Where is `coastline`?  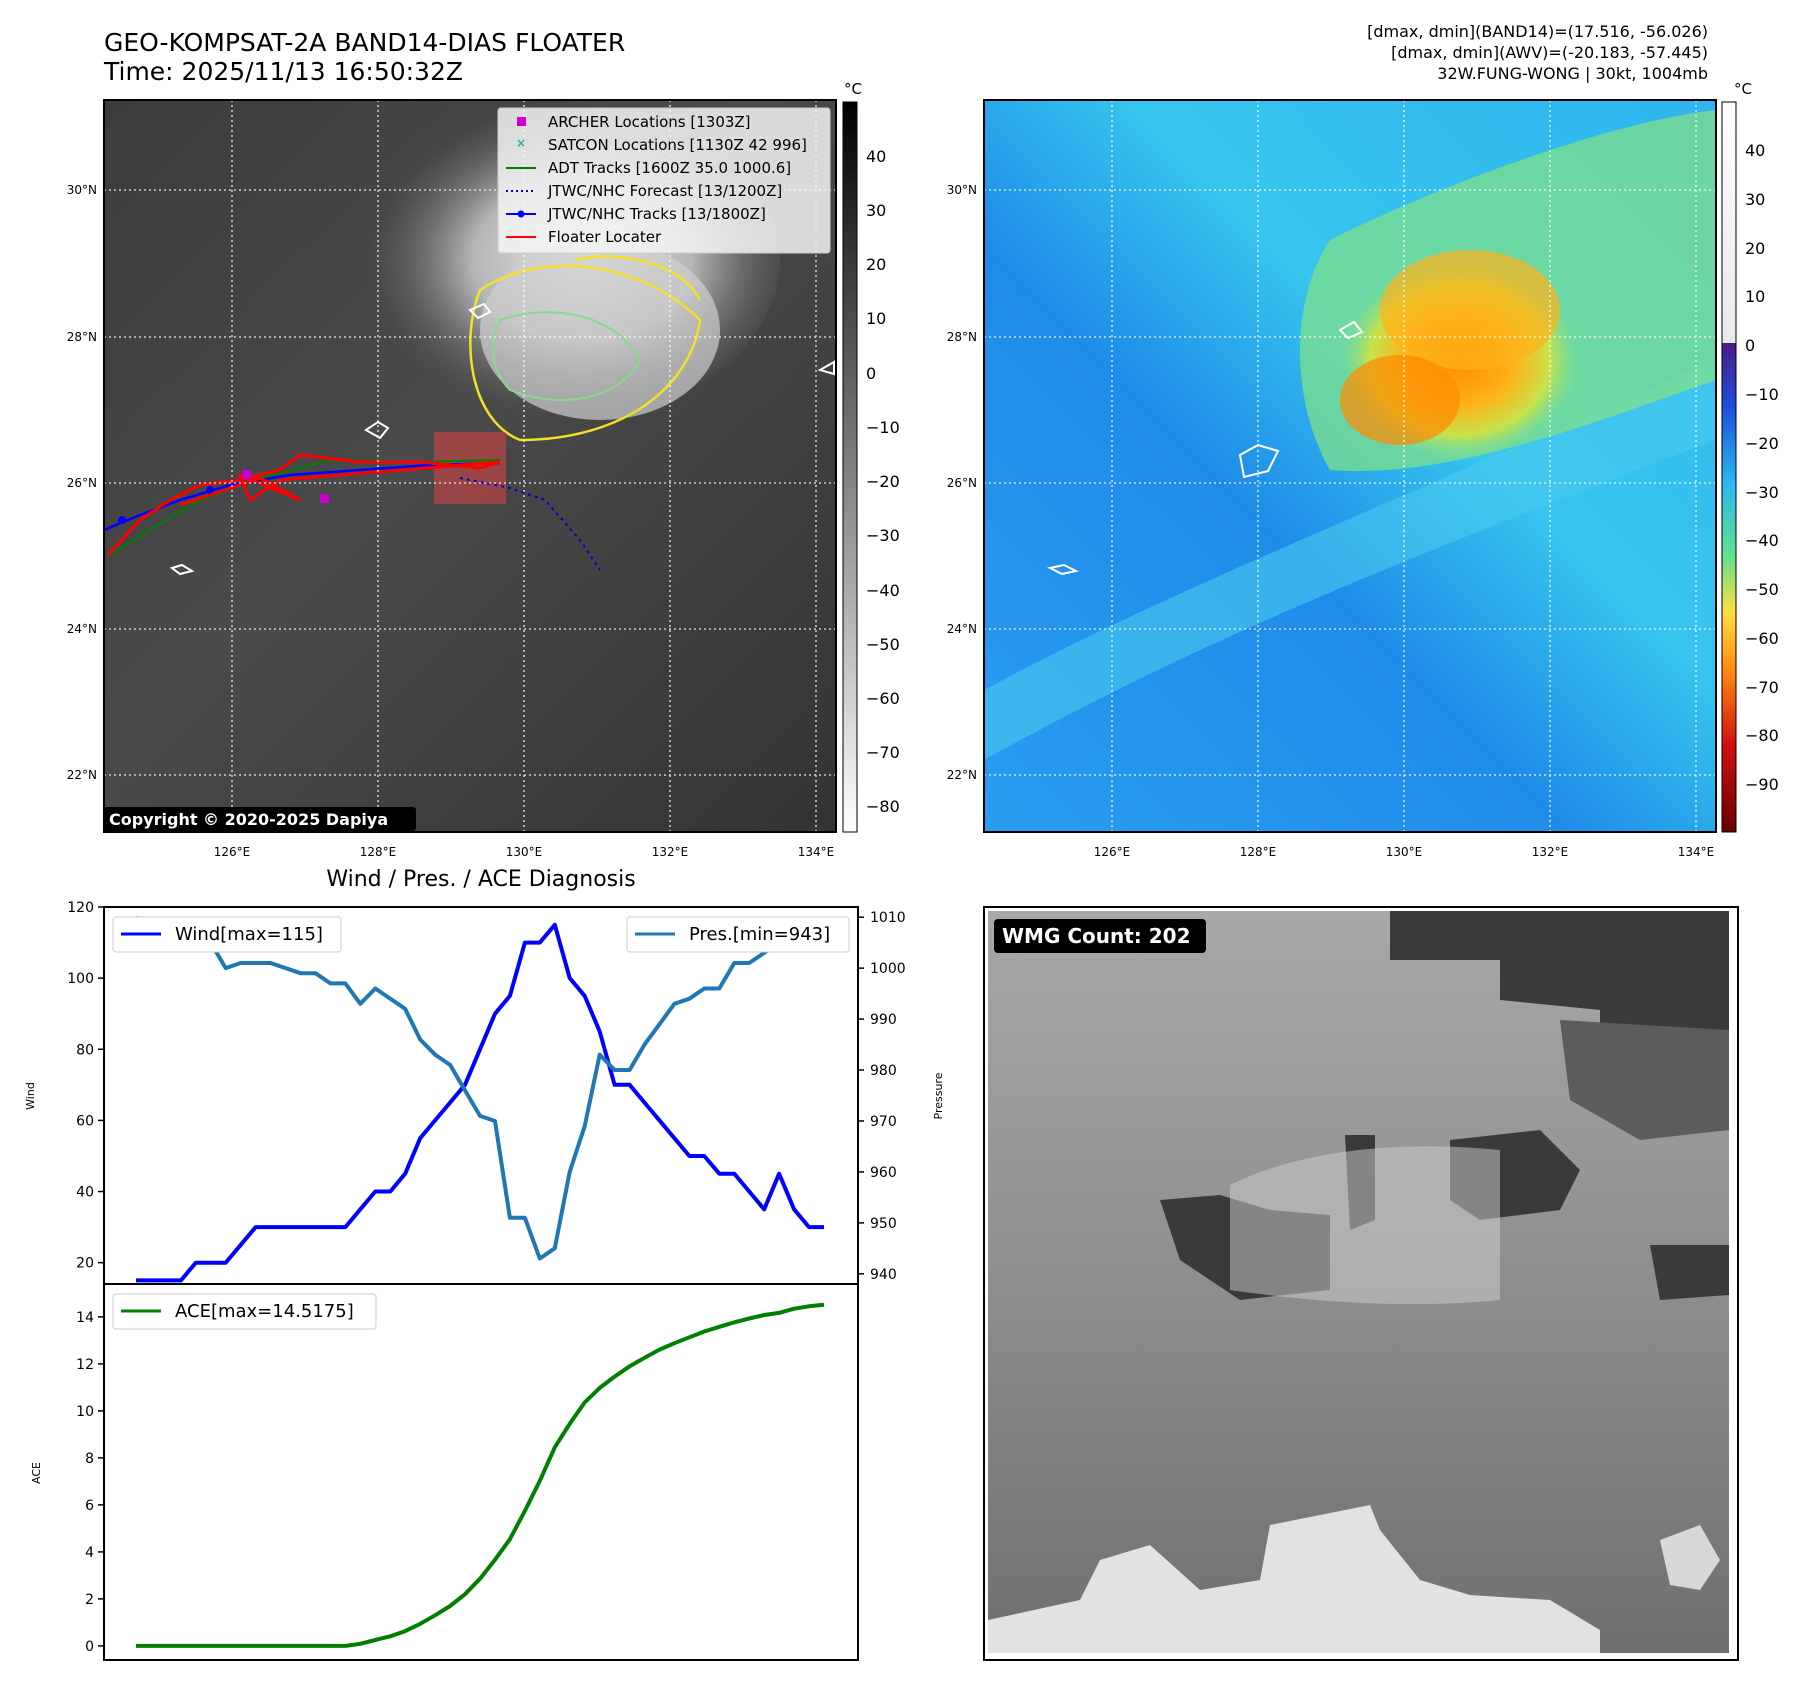
coastline is located at coordinates (502, 439).